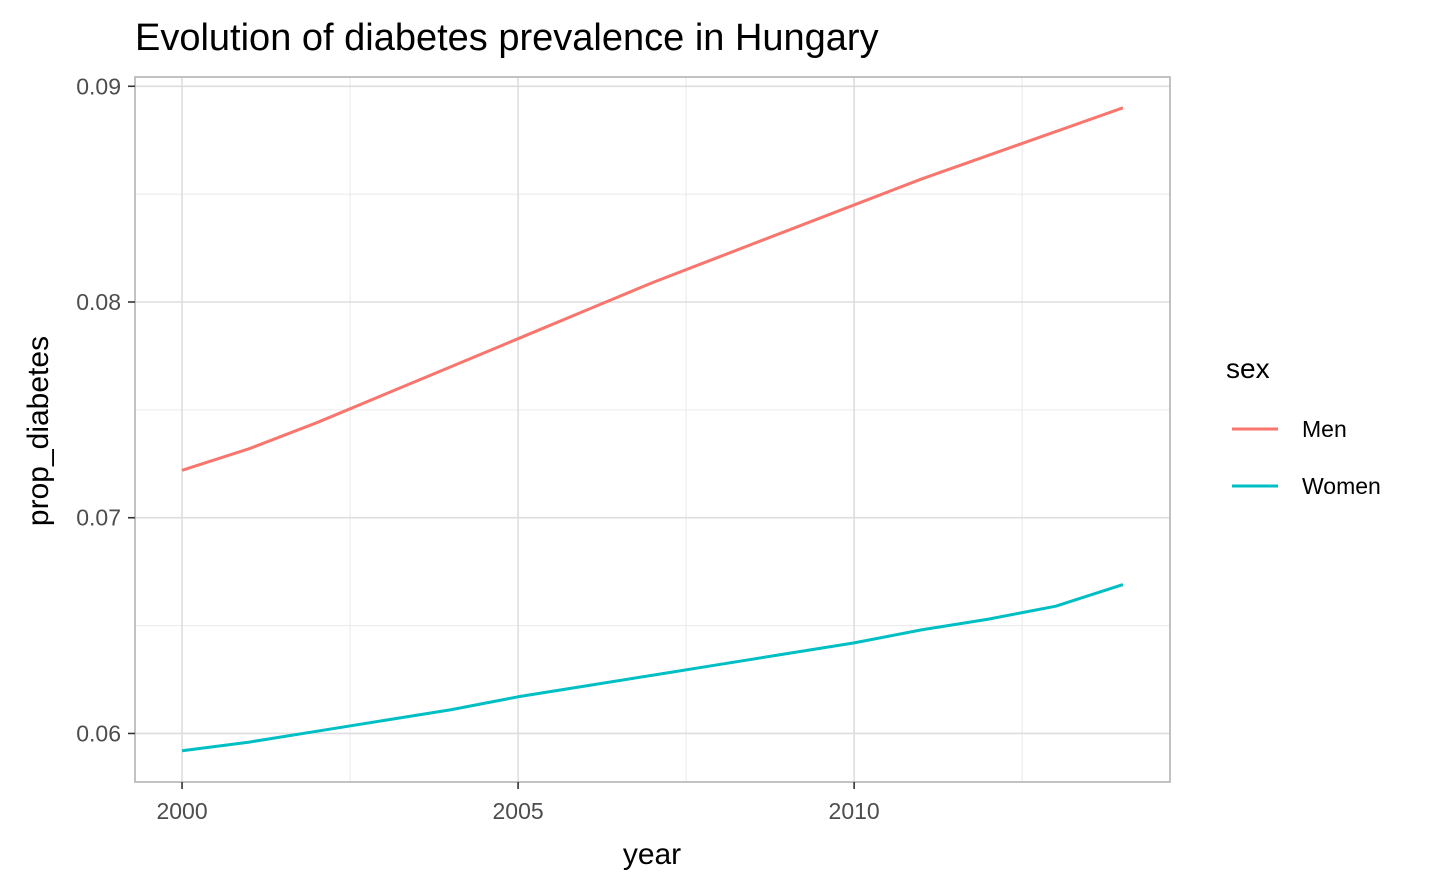 The image size is (1440, 889). I want to click on y-tick-label: 0.06, so click(98, 733).